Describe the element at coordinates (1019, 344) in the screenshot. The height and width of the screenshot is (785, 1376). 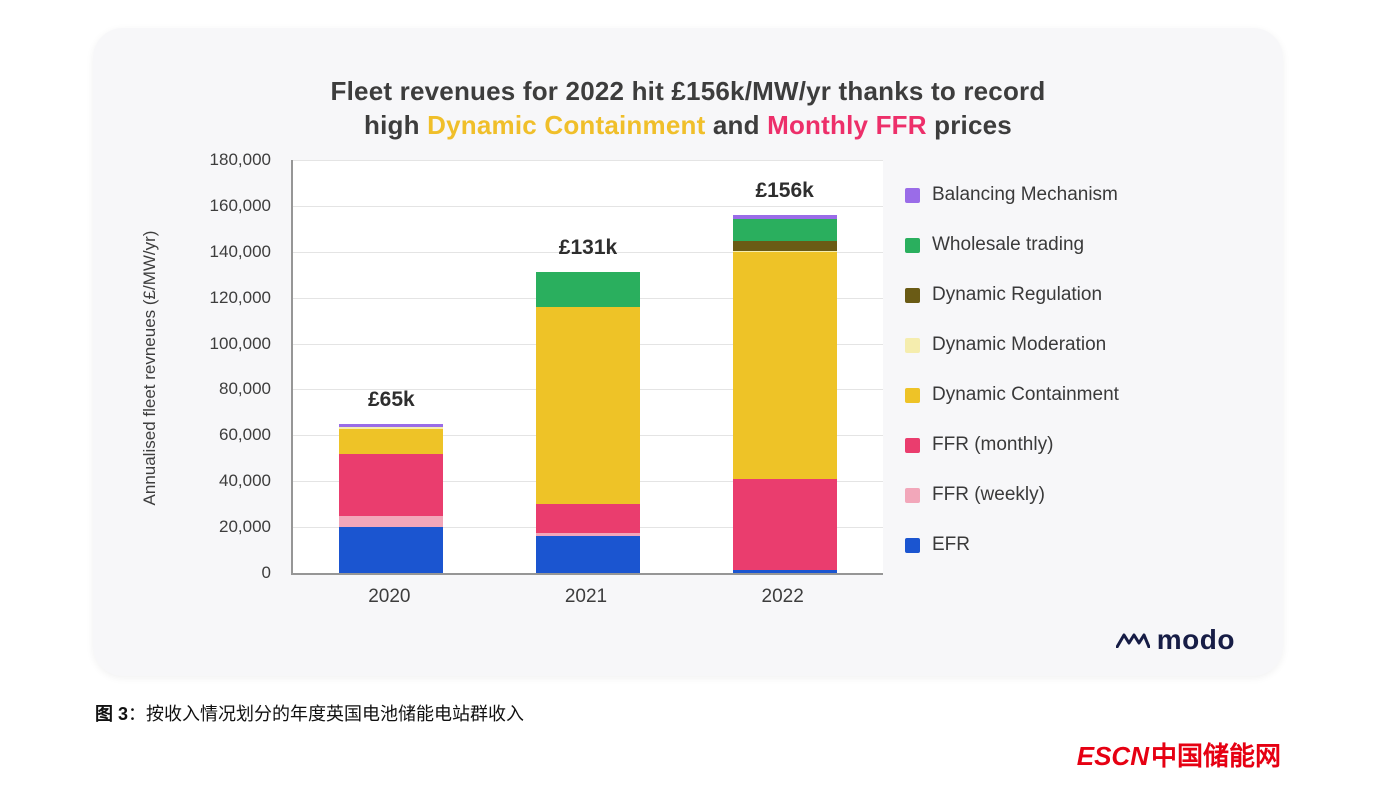
I see `legend-label: Dynamic Moderation` at that location.